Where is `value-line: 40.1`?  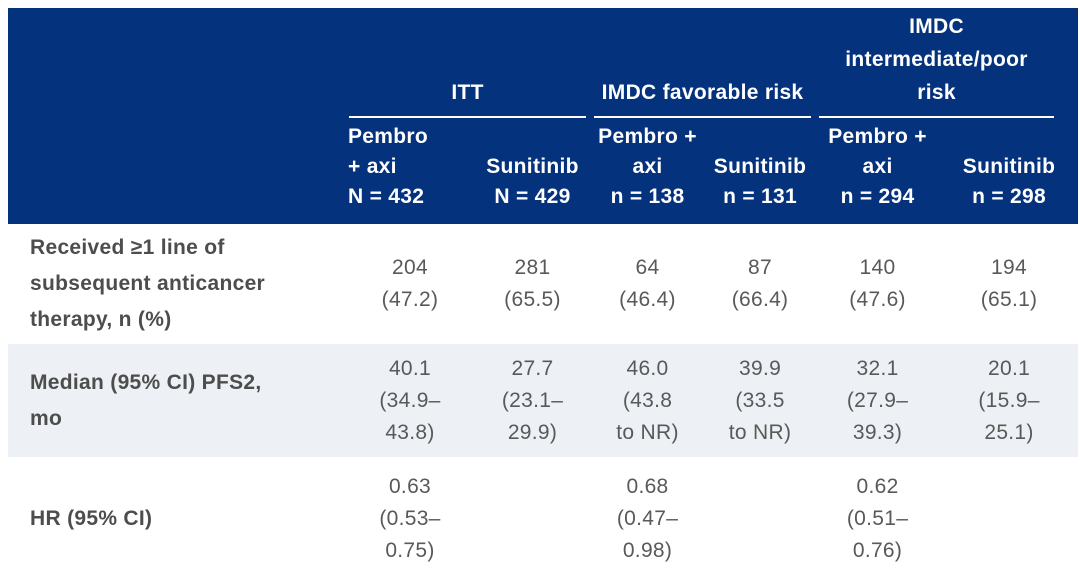 value-line: 40.1 is located at coordinates (410, 368).